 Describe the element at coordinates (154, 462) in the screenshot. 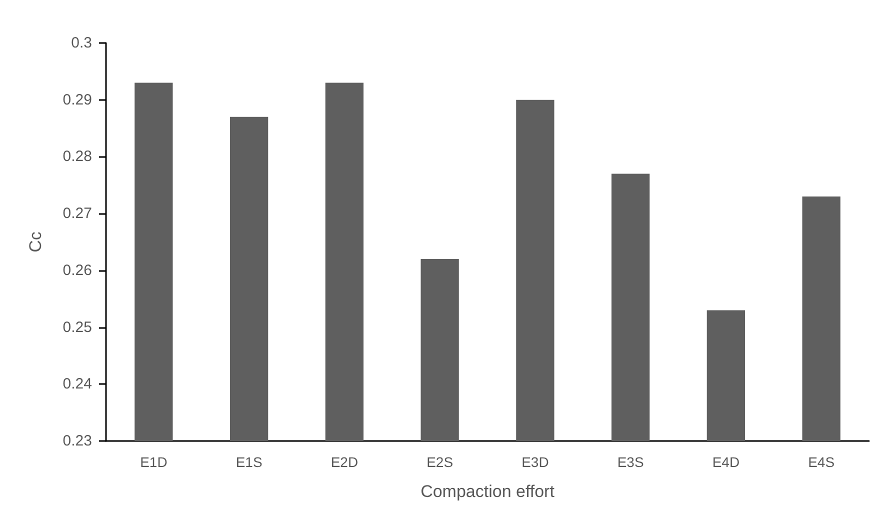

I see `x-tick-label: E1D` at that location.